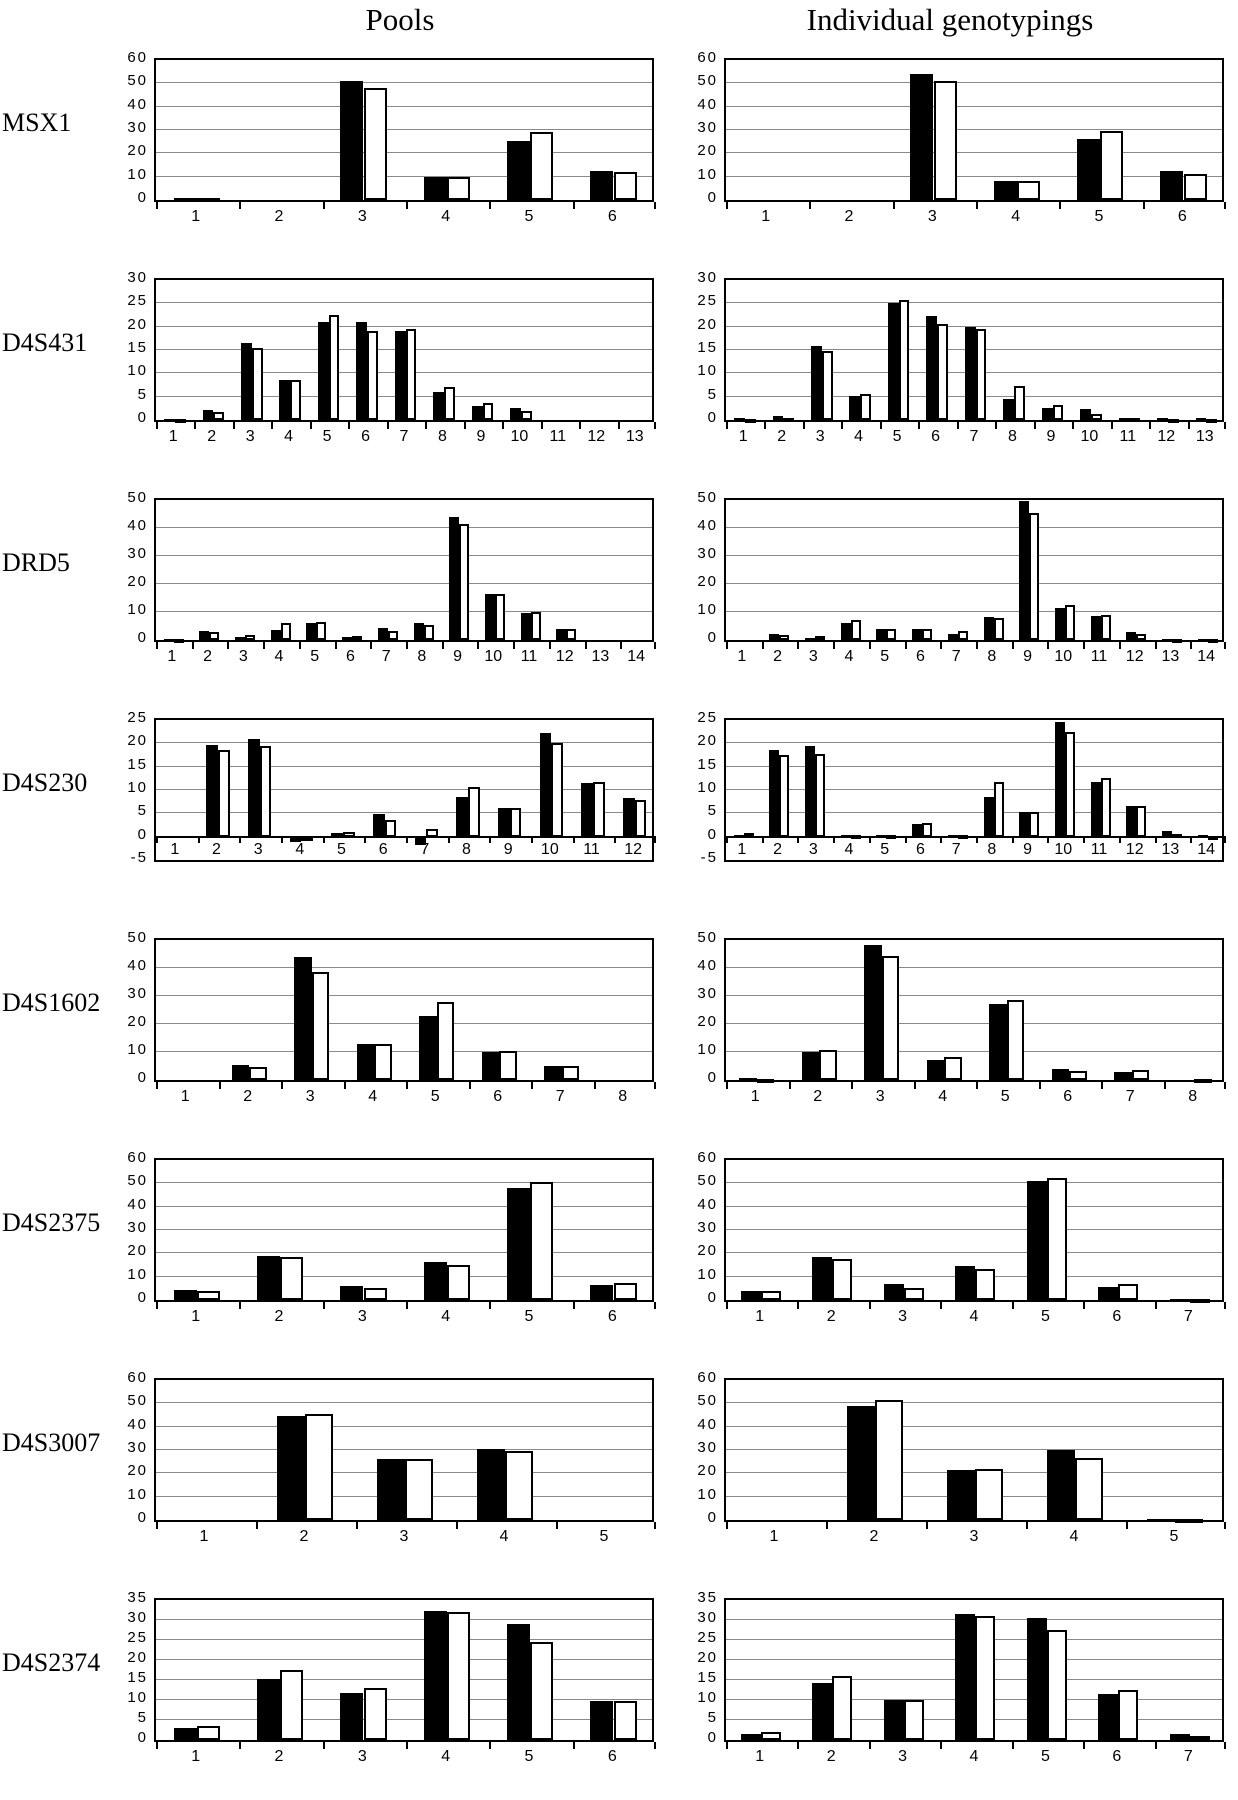 The height and width of the screenshot is (1800, 1238). What do you see at coordinates (458, 656) in the screenshot?
I see `x-axis-category-label: 9` at bounding box center [458, 656].